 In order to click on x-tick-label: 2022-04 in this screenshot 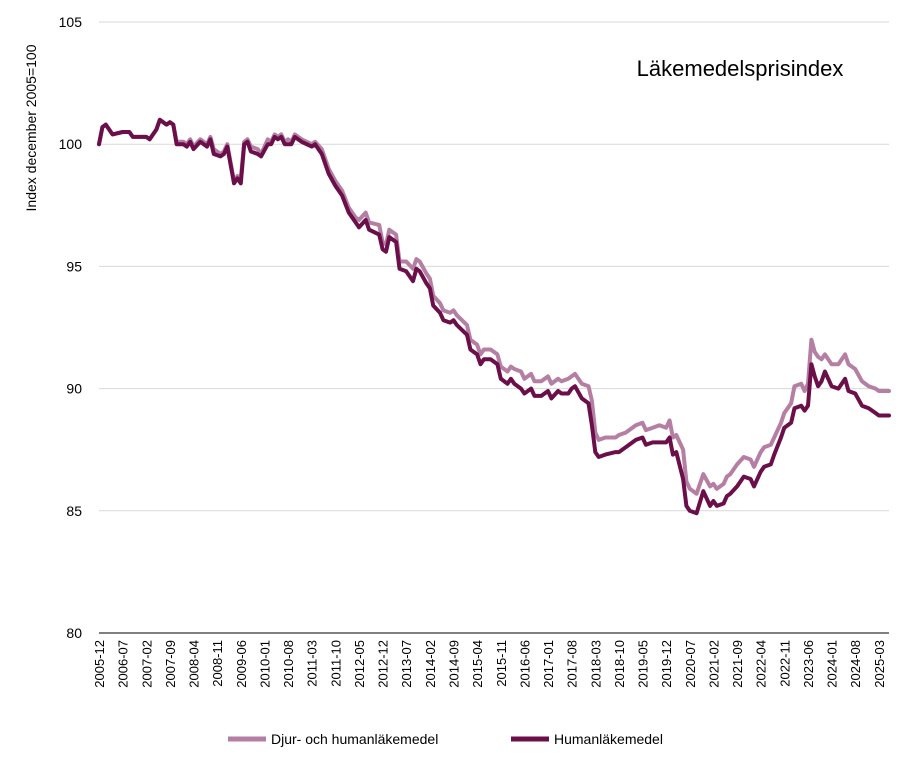, I will do `click(761, 664)`.